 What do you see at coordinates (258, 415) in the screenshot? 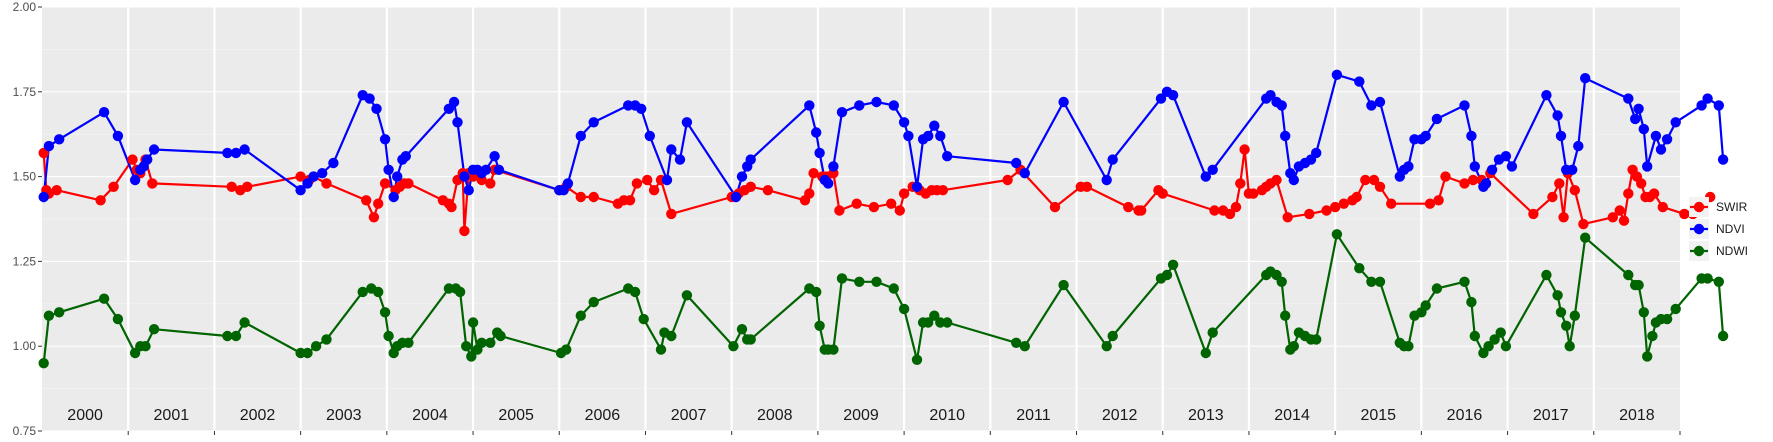
I see `year-label: 2002` at bounding box center [258, 415].